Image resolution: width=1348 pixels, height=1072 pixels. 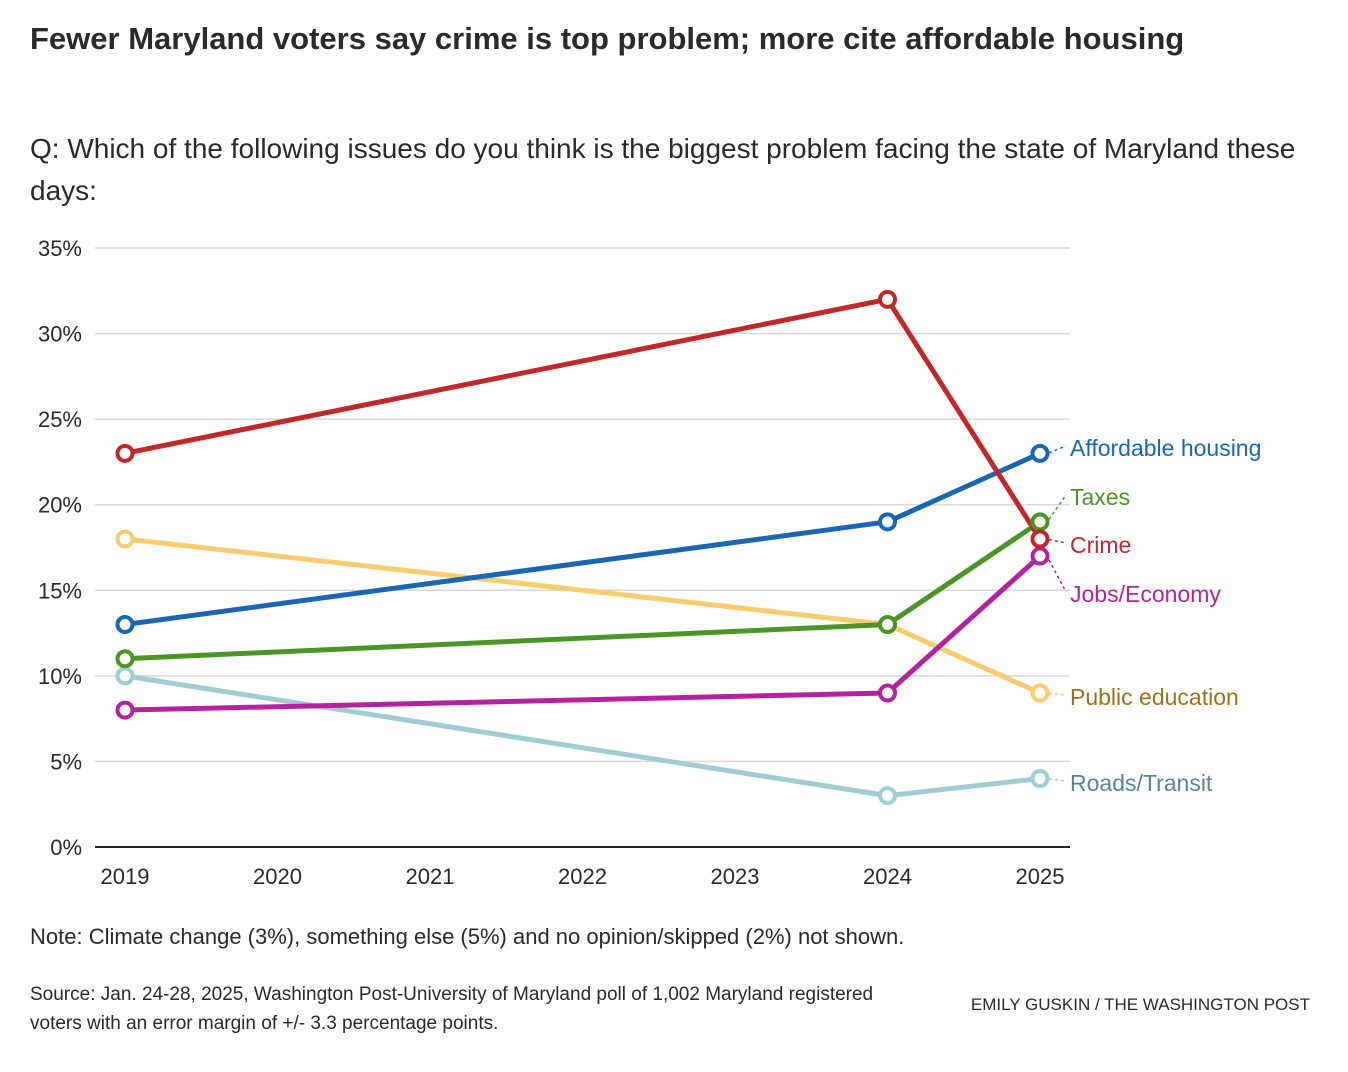 I want to click on series-label: Jobs/Economy, so click(x=1145, y=594).